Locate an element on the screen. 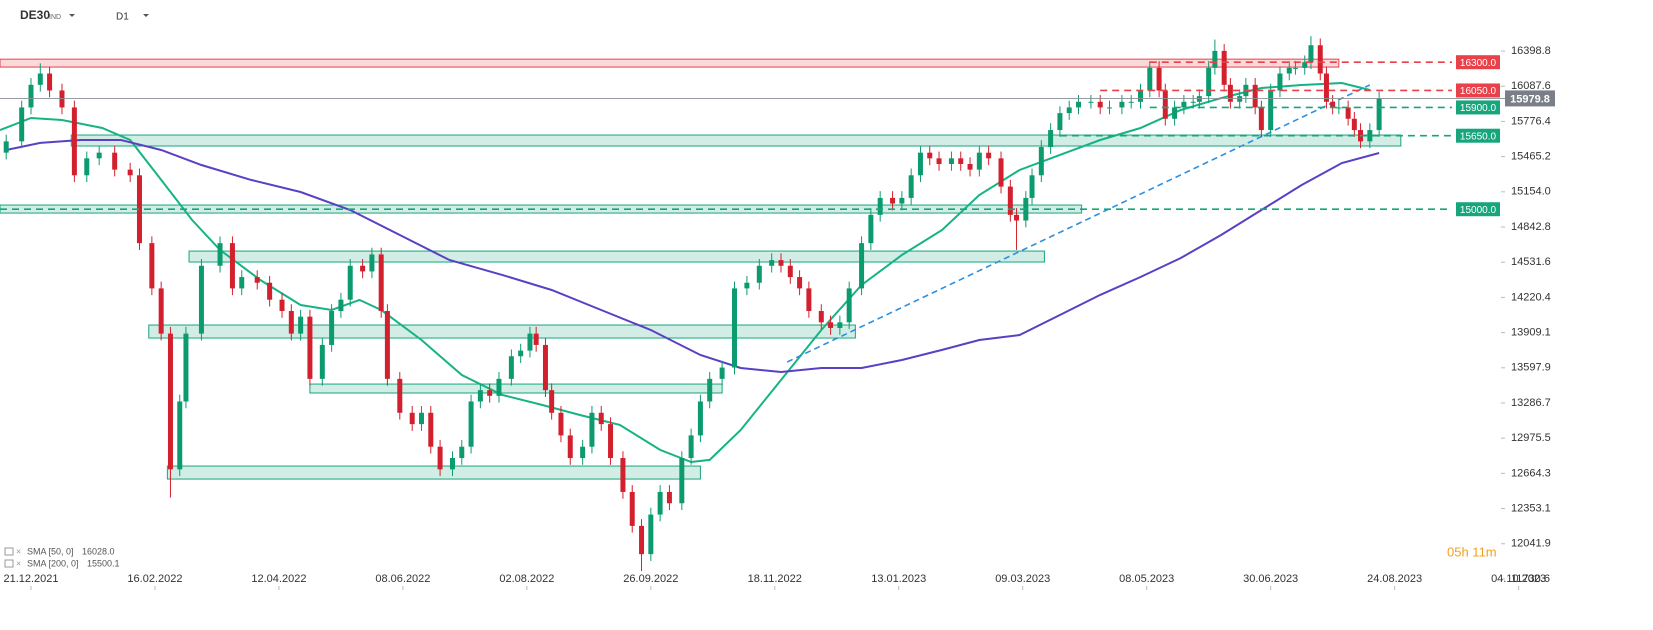  legend-icon is located at coordinates (9, 551).